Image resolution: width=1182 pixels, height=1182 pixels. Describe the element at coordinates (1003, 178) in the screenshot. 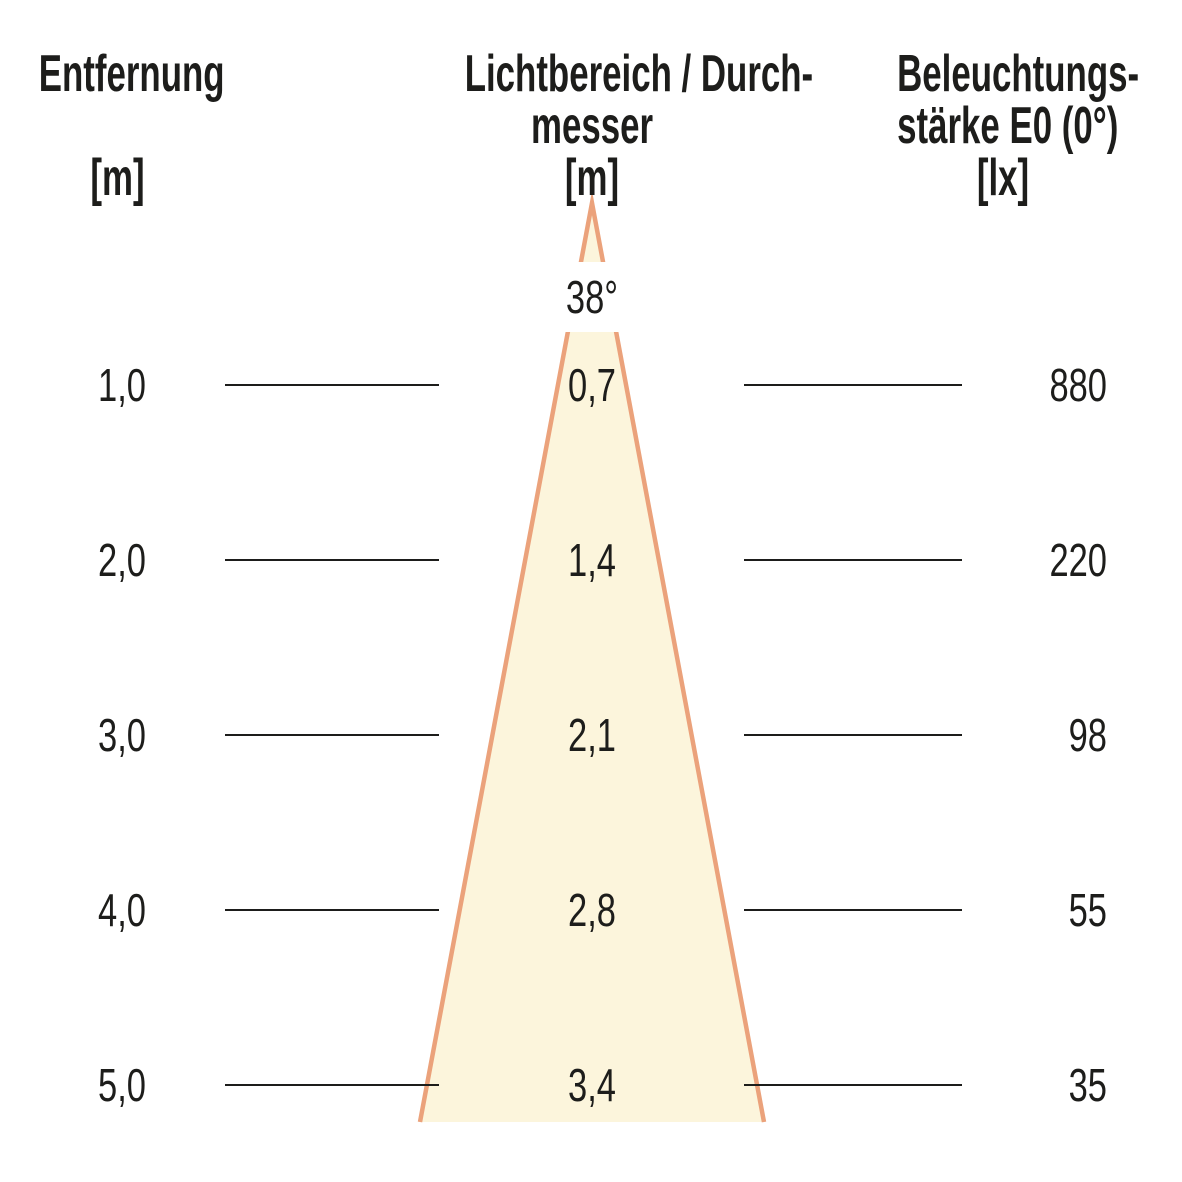

I see `header-illuminance-unit: [lx]` at that location.